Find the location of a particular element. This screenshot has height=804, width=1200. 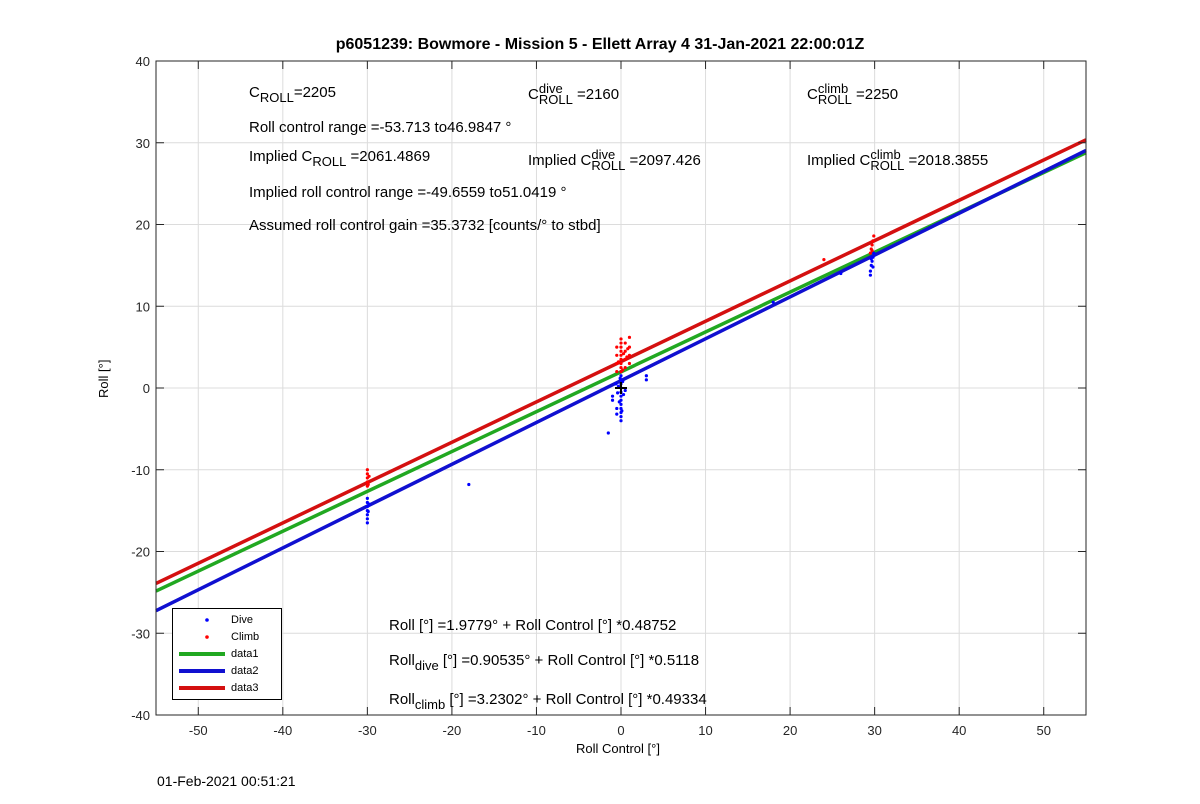

x-tick-label: 30 is located at coordinates (874, 730).